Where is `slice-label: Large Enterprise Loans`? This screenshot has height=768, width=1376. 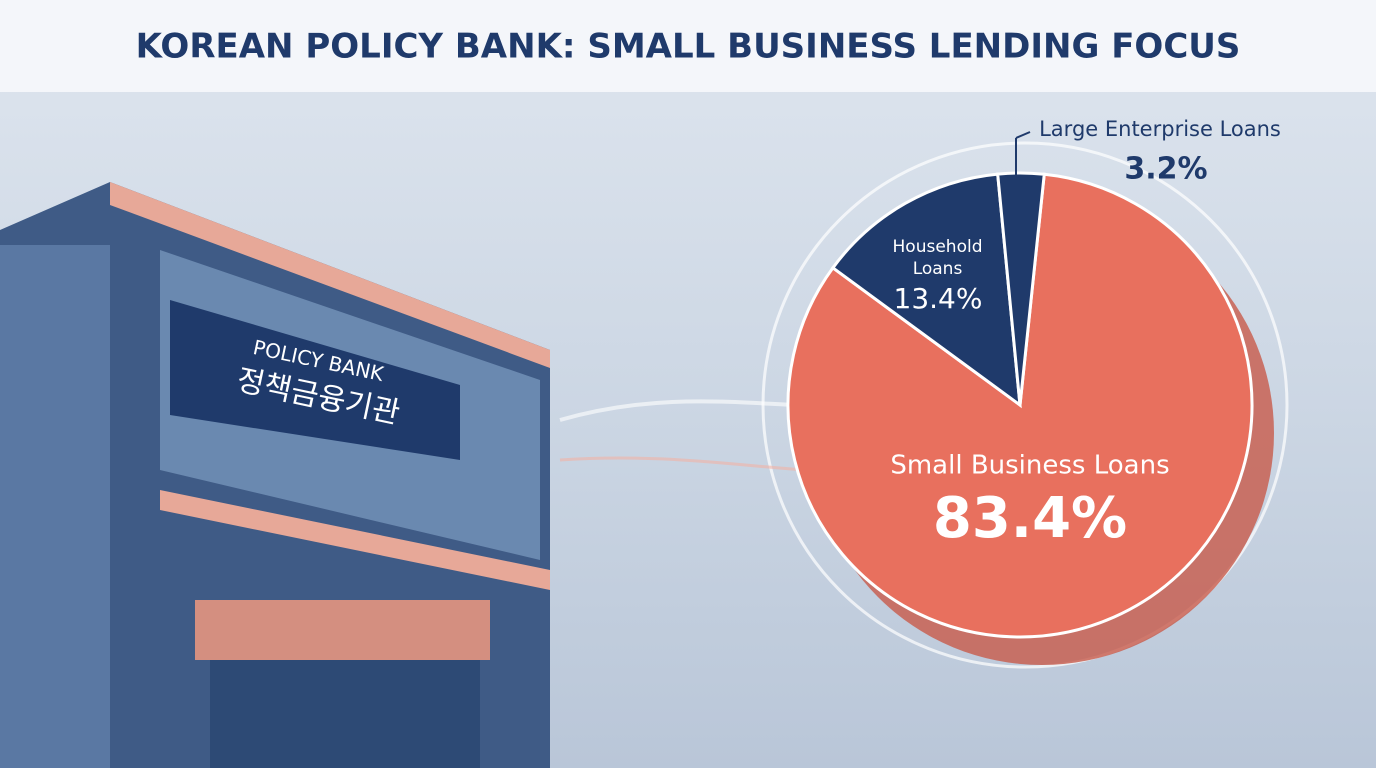 slice-label: Large Enterprise Loans is located at coordinates (1160, 129).